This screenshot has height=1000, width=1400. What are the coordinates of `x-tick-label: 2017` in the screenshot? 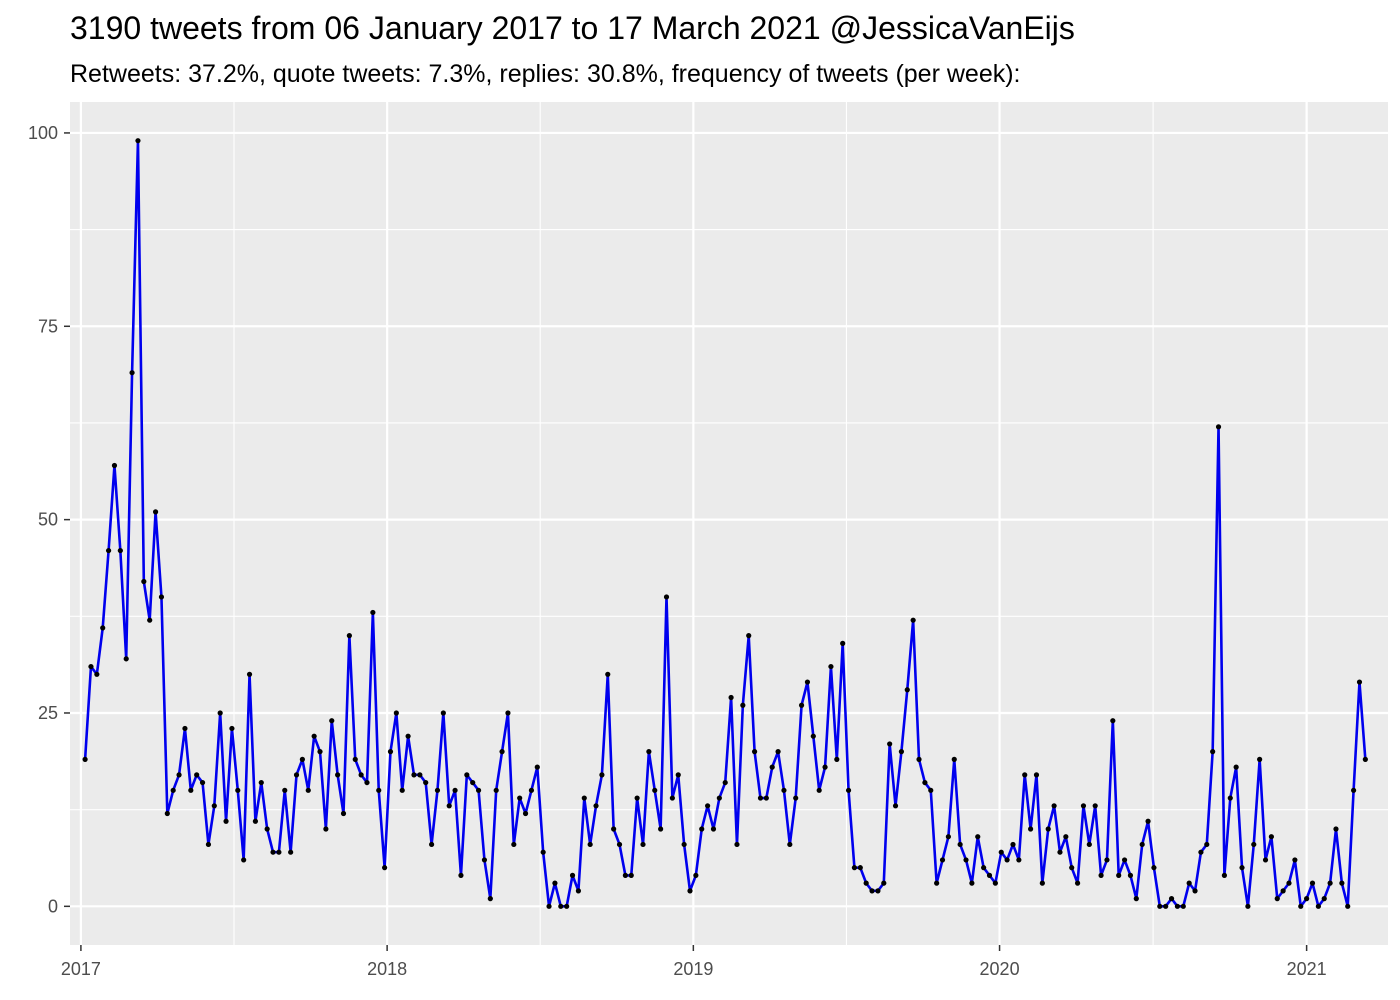 It's located at (81, 969).